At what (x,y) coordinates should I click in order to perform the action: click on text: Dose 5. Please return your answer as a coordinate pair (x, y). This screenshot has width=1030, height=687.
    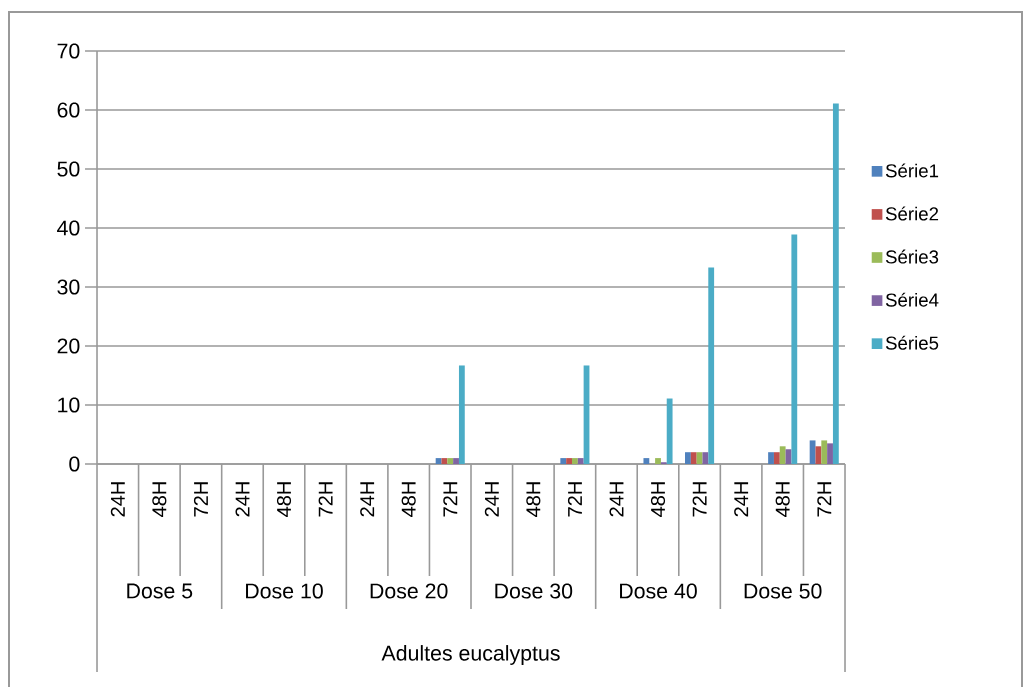
    Looking at the image, I should click on (160, 591).